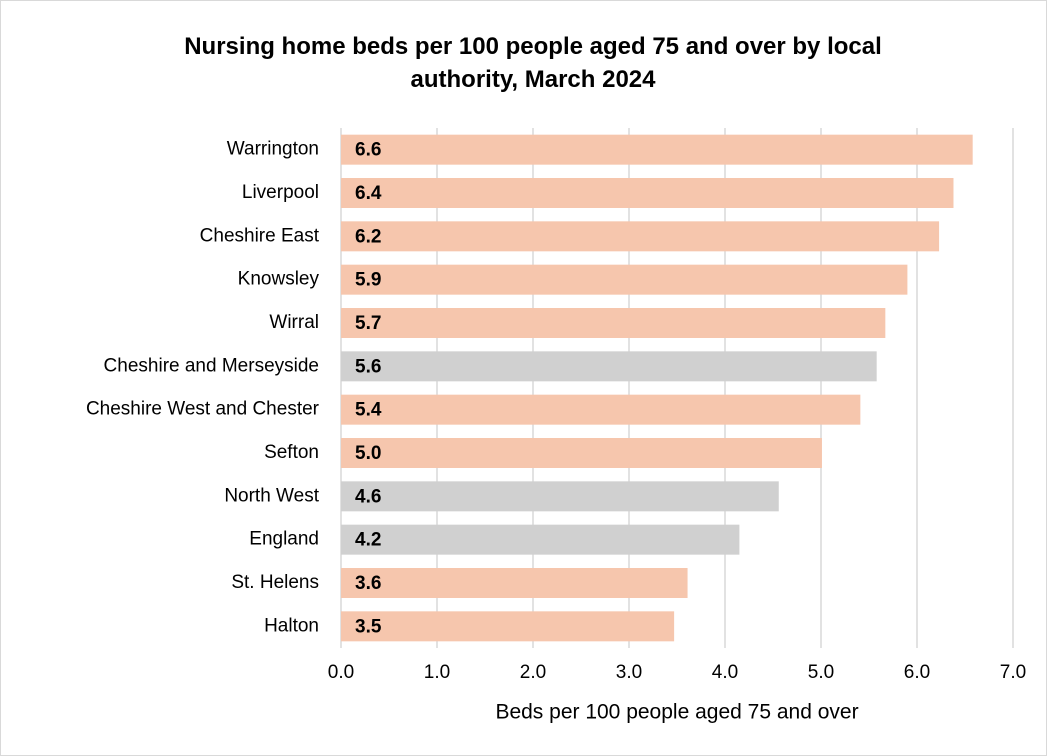  I want to click on value-label: 5.9, so click(368, 280).